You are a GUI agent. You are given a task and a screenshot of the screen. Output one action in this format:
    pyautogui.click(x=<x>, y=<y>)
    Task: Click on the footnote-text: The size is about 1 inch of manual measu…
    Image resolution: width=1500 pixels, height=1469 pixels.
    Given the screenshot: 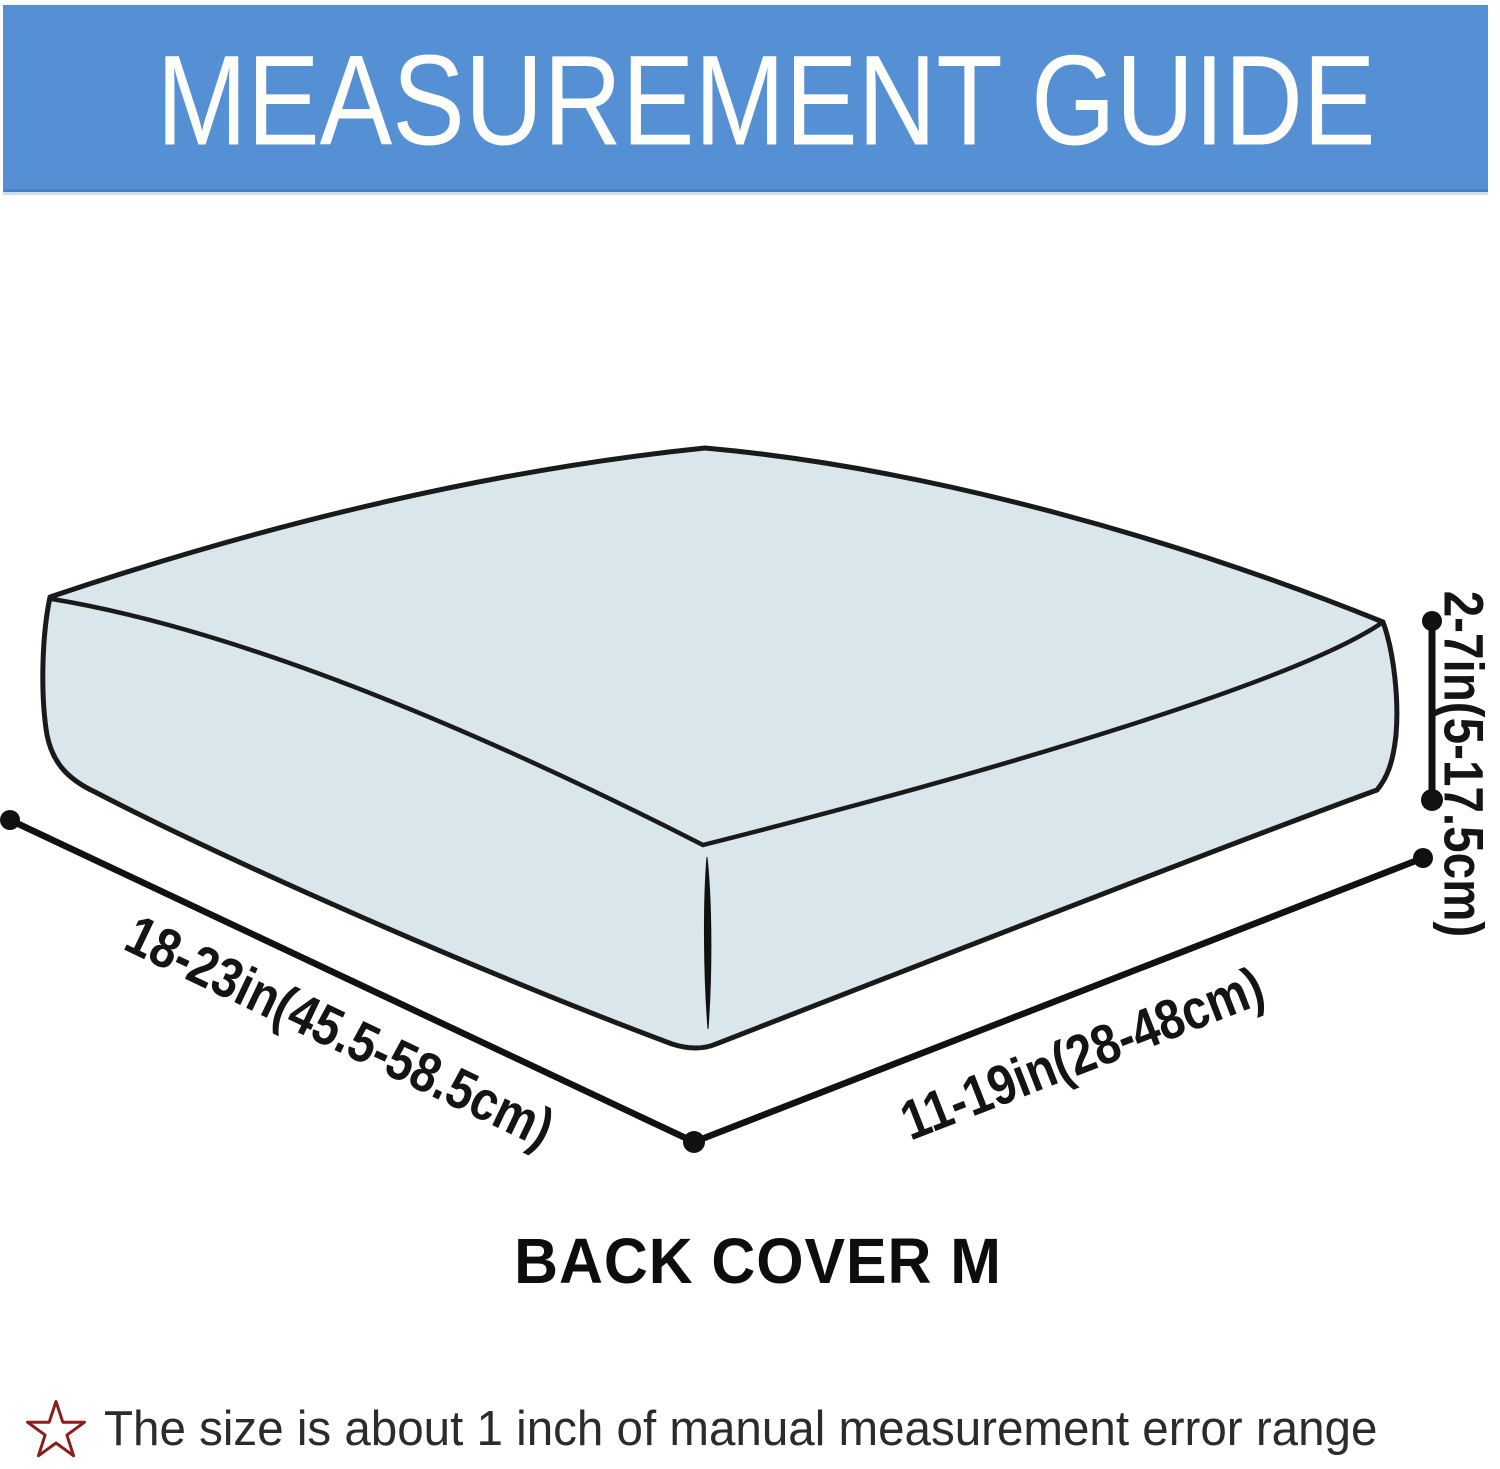 What is the action you would take?
    pyautogui.click(x=741, y=1429)
    